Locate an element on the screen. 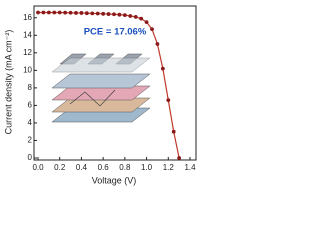 Image resolution: width=320 pixels, height=240 pixels. x-tick-label: 1.4 is located at coordinates (190, 167).